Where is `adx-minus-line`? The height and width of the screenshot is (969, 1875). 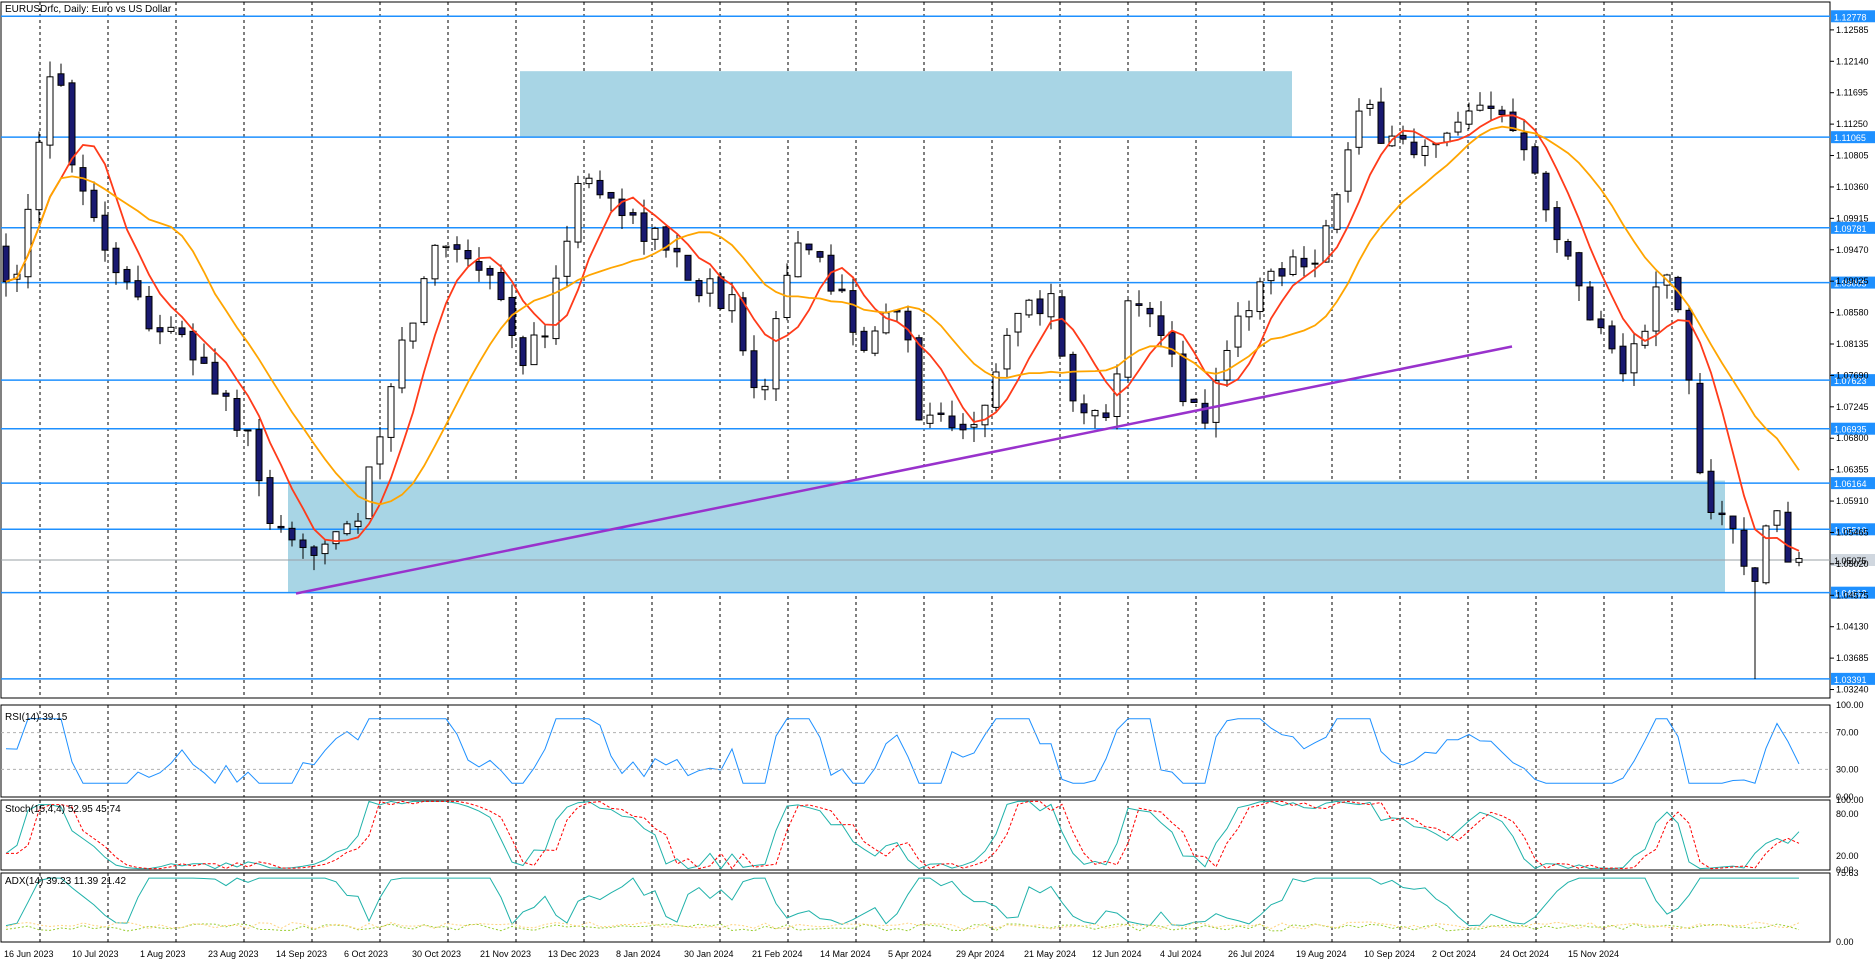 adx-minus-line is located at coordinates (902, 925).